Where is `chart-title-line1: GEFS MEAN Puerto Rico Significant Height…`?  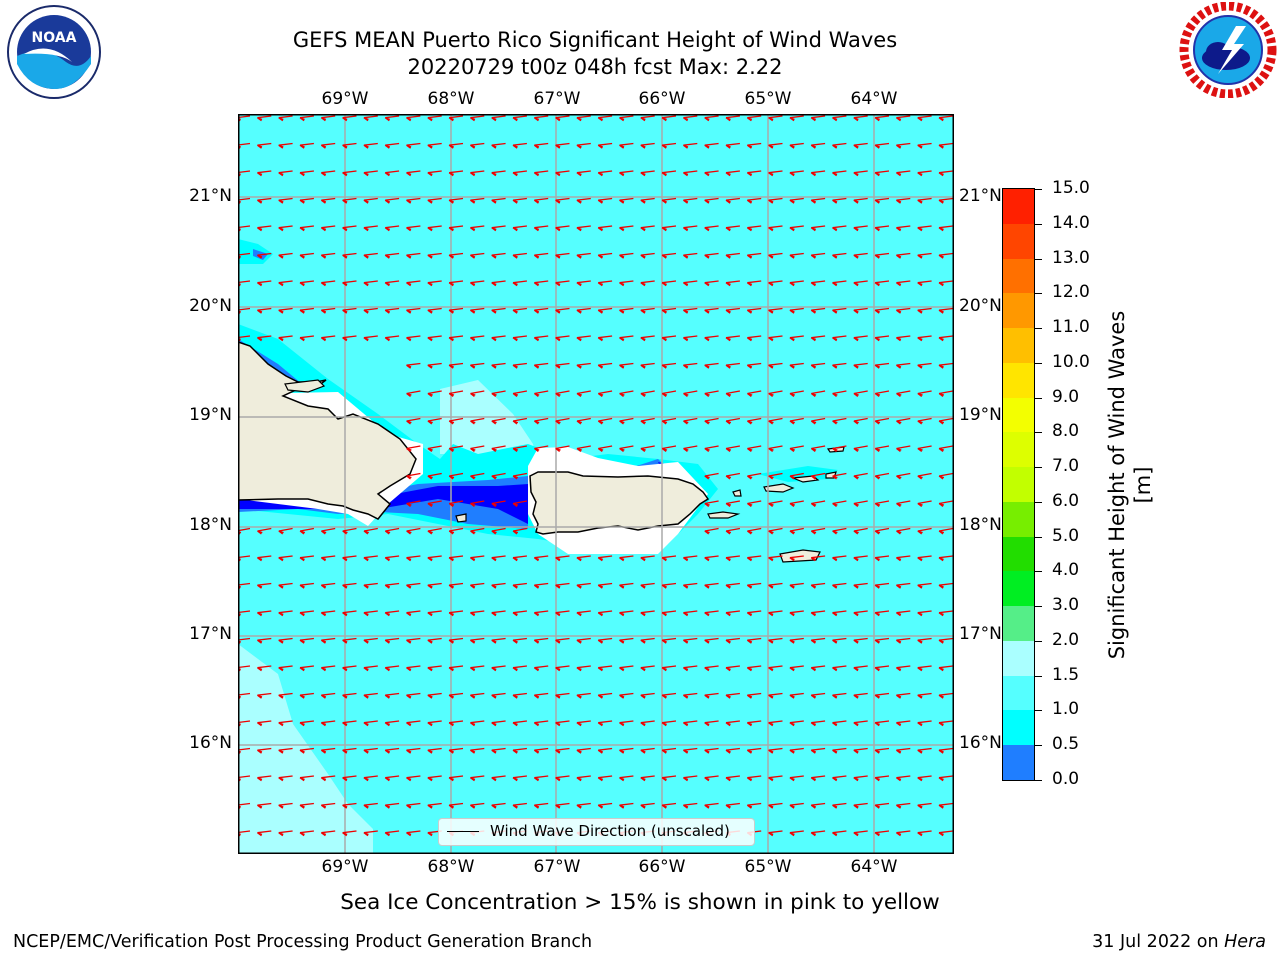 chart-title-line1: GEFS MEAN Puerto Rico Significant Height… is located at coordinates (595, 40).